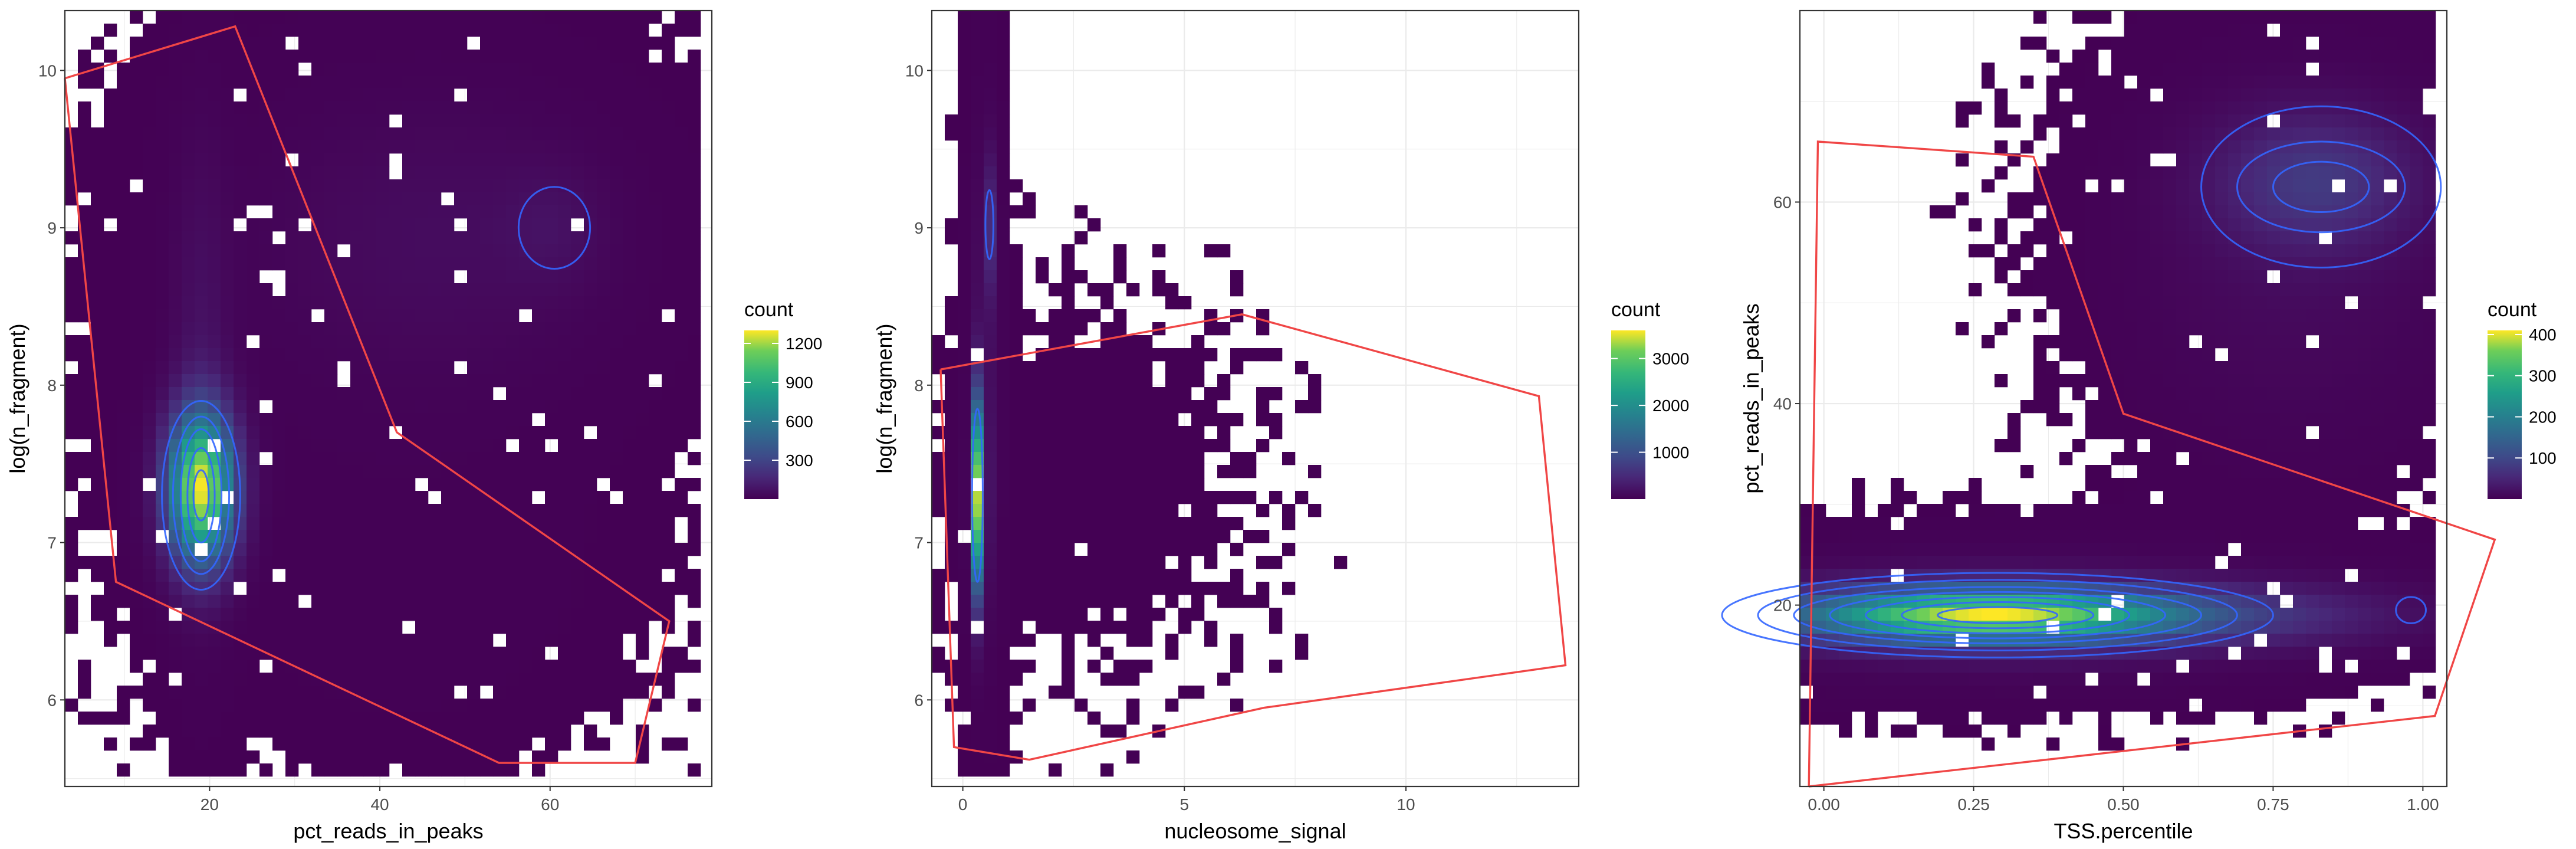  Describe the element at coordinates (919, 700) in the screenshot. I see `y-tick-label: 6` at that location.